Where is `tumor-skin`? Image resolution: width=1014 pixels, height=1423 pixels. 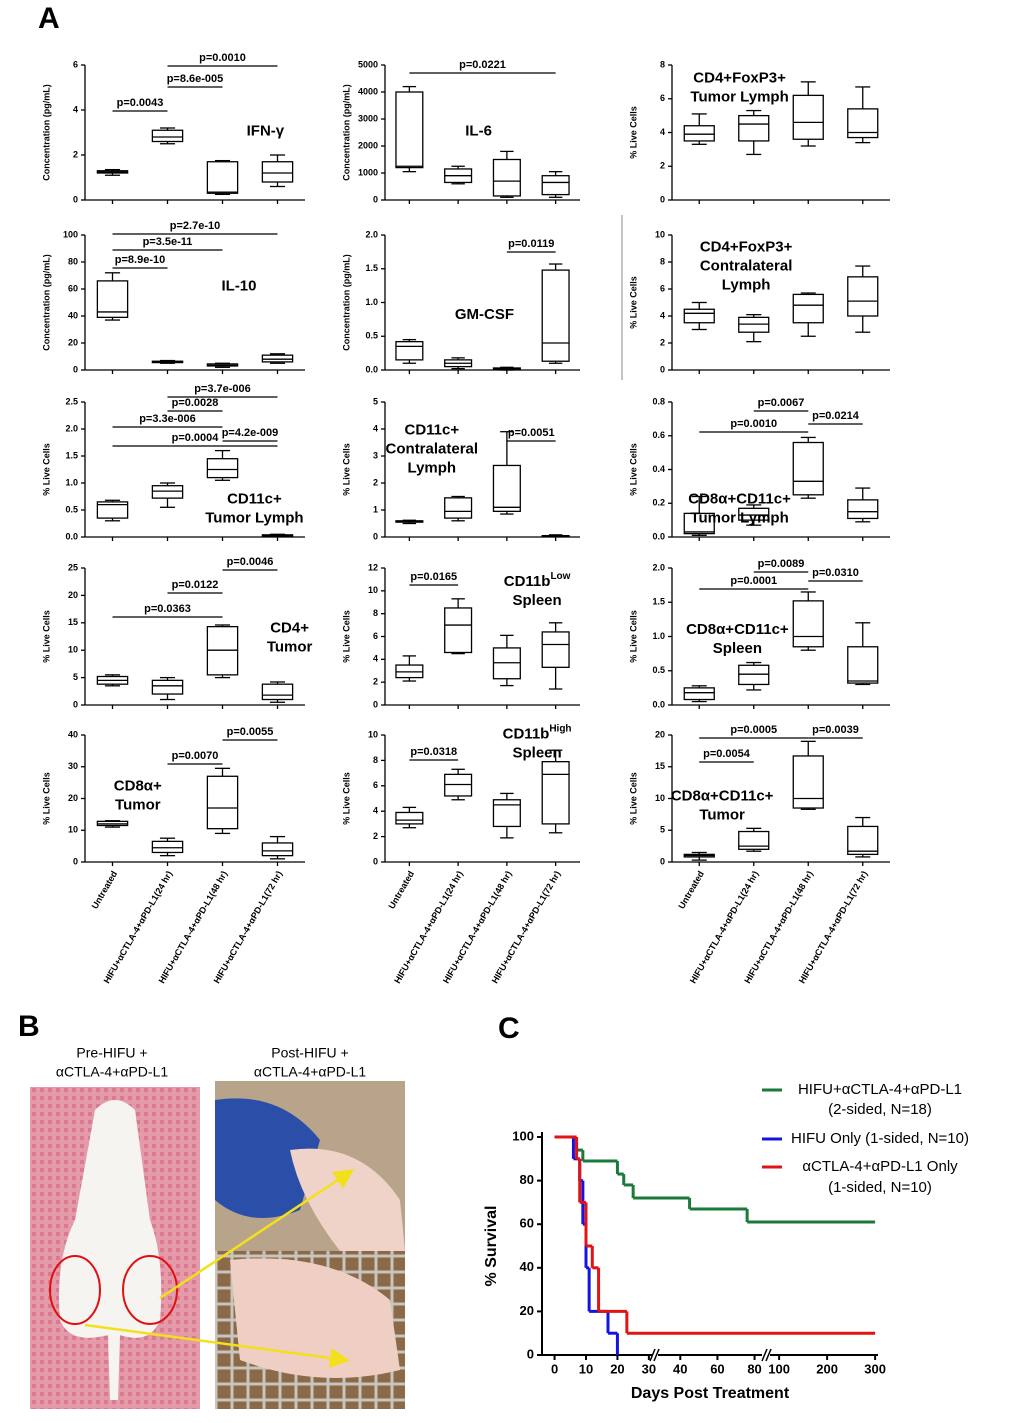 tumor-skin is located at coordinates (315, 1318).